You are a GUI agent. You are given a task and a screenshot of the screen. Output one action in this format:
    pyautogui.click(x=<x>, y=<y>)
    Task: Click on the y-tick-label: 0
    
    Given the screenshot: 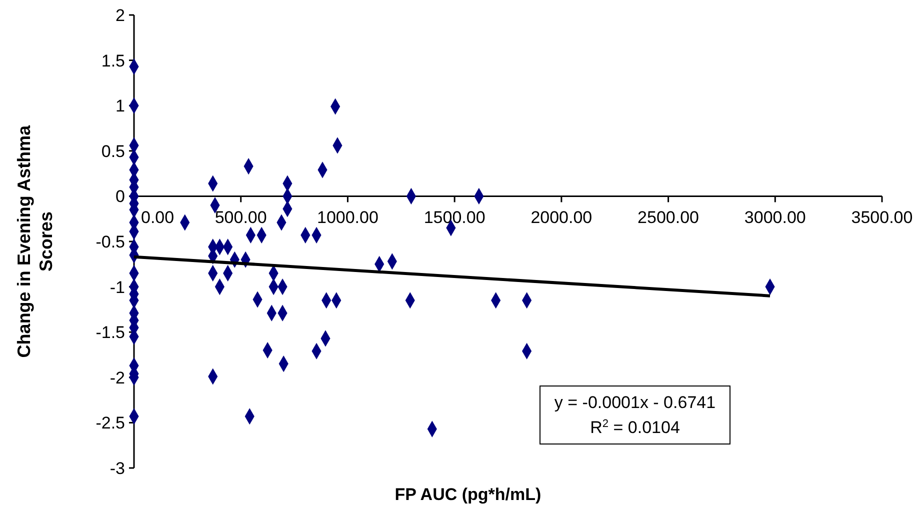 What is the action you would take?
    pyautogui.click(x=120, y=196)
    